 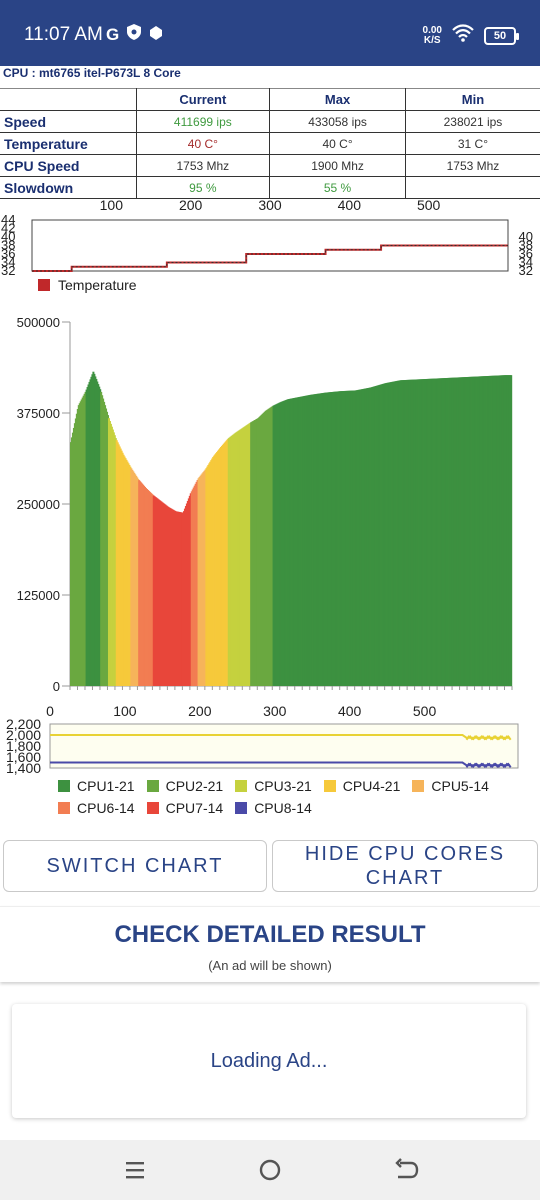 I want to click on row-label-cpu-speed: CPU Speed, so click(x=68, y=165).